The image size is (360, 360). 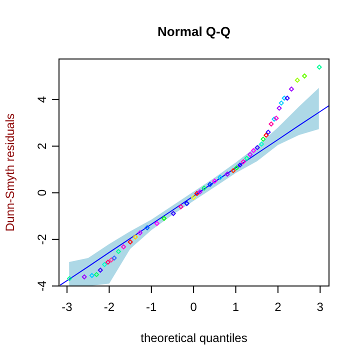 What do you see at coordinates (278, 307) in the screenshot?
I see `x-tick-label: 2` at bounding box center [278, 307].